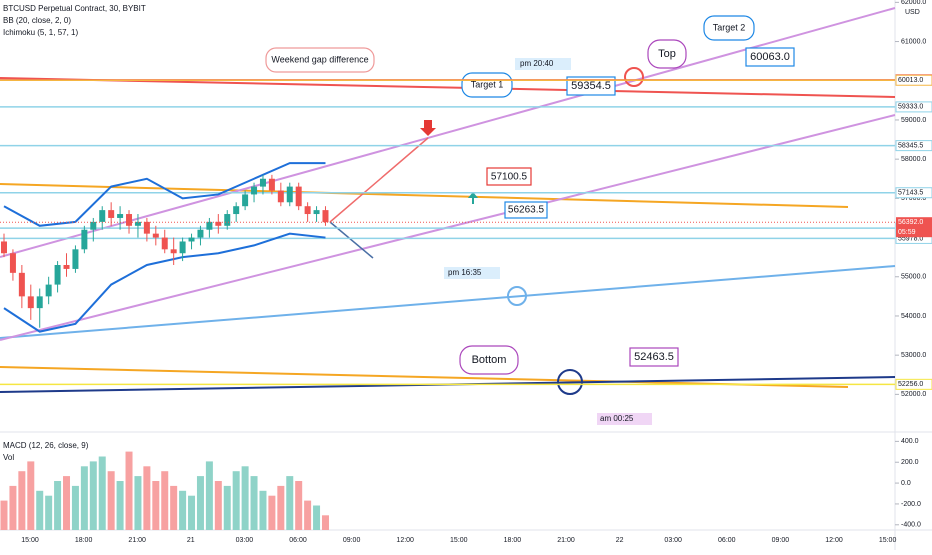  Describe the element at coordinates (620, 540) in the screenshot. I see `x-tick-label: 22` at that location.